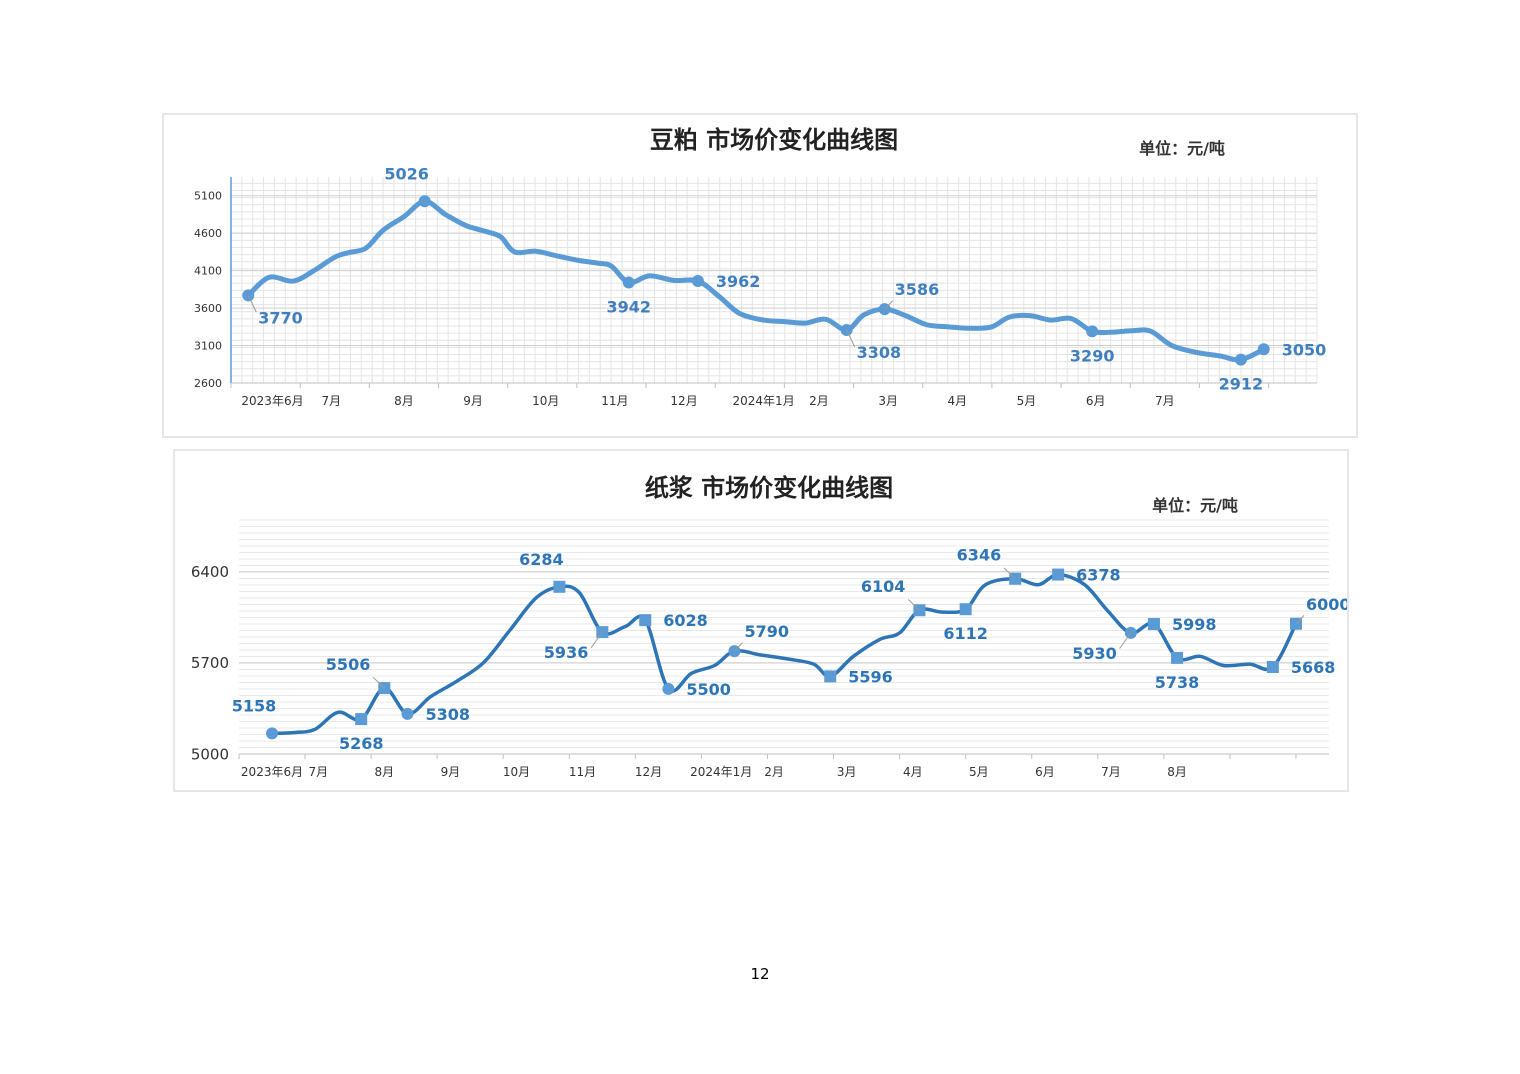  Describe the element at coordinates (766, 631) in the screenshot. I see `data-label: 5790` at that location.